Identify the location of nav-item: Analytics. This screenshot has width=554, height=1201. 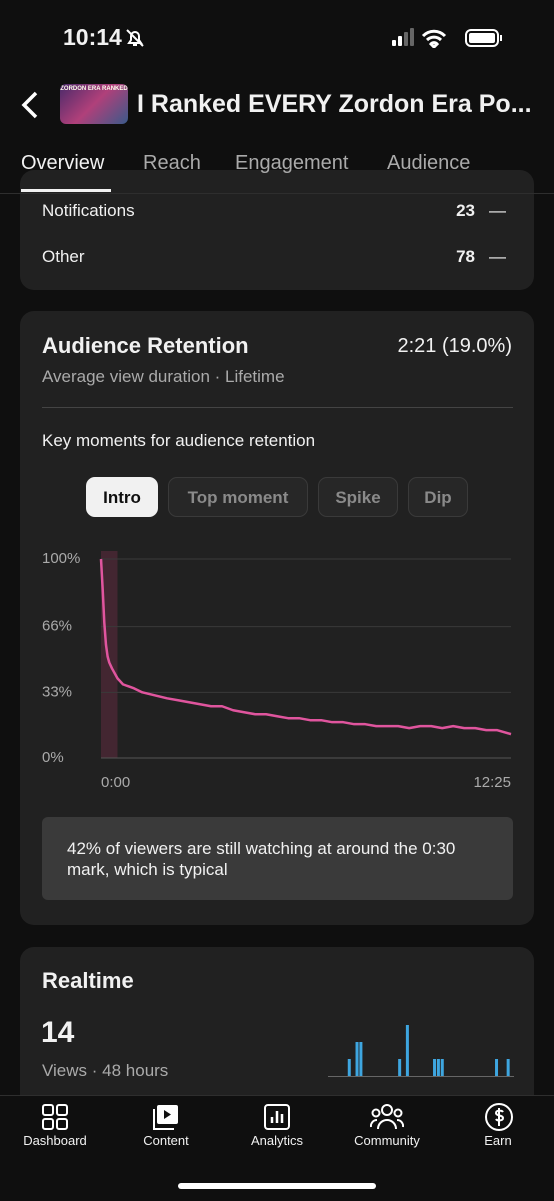
(277, 1140).